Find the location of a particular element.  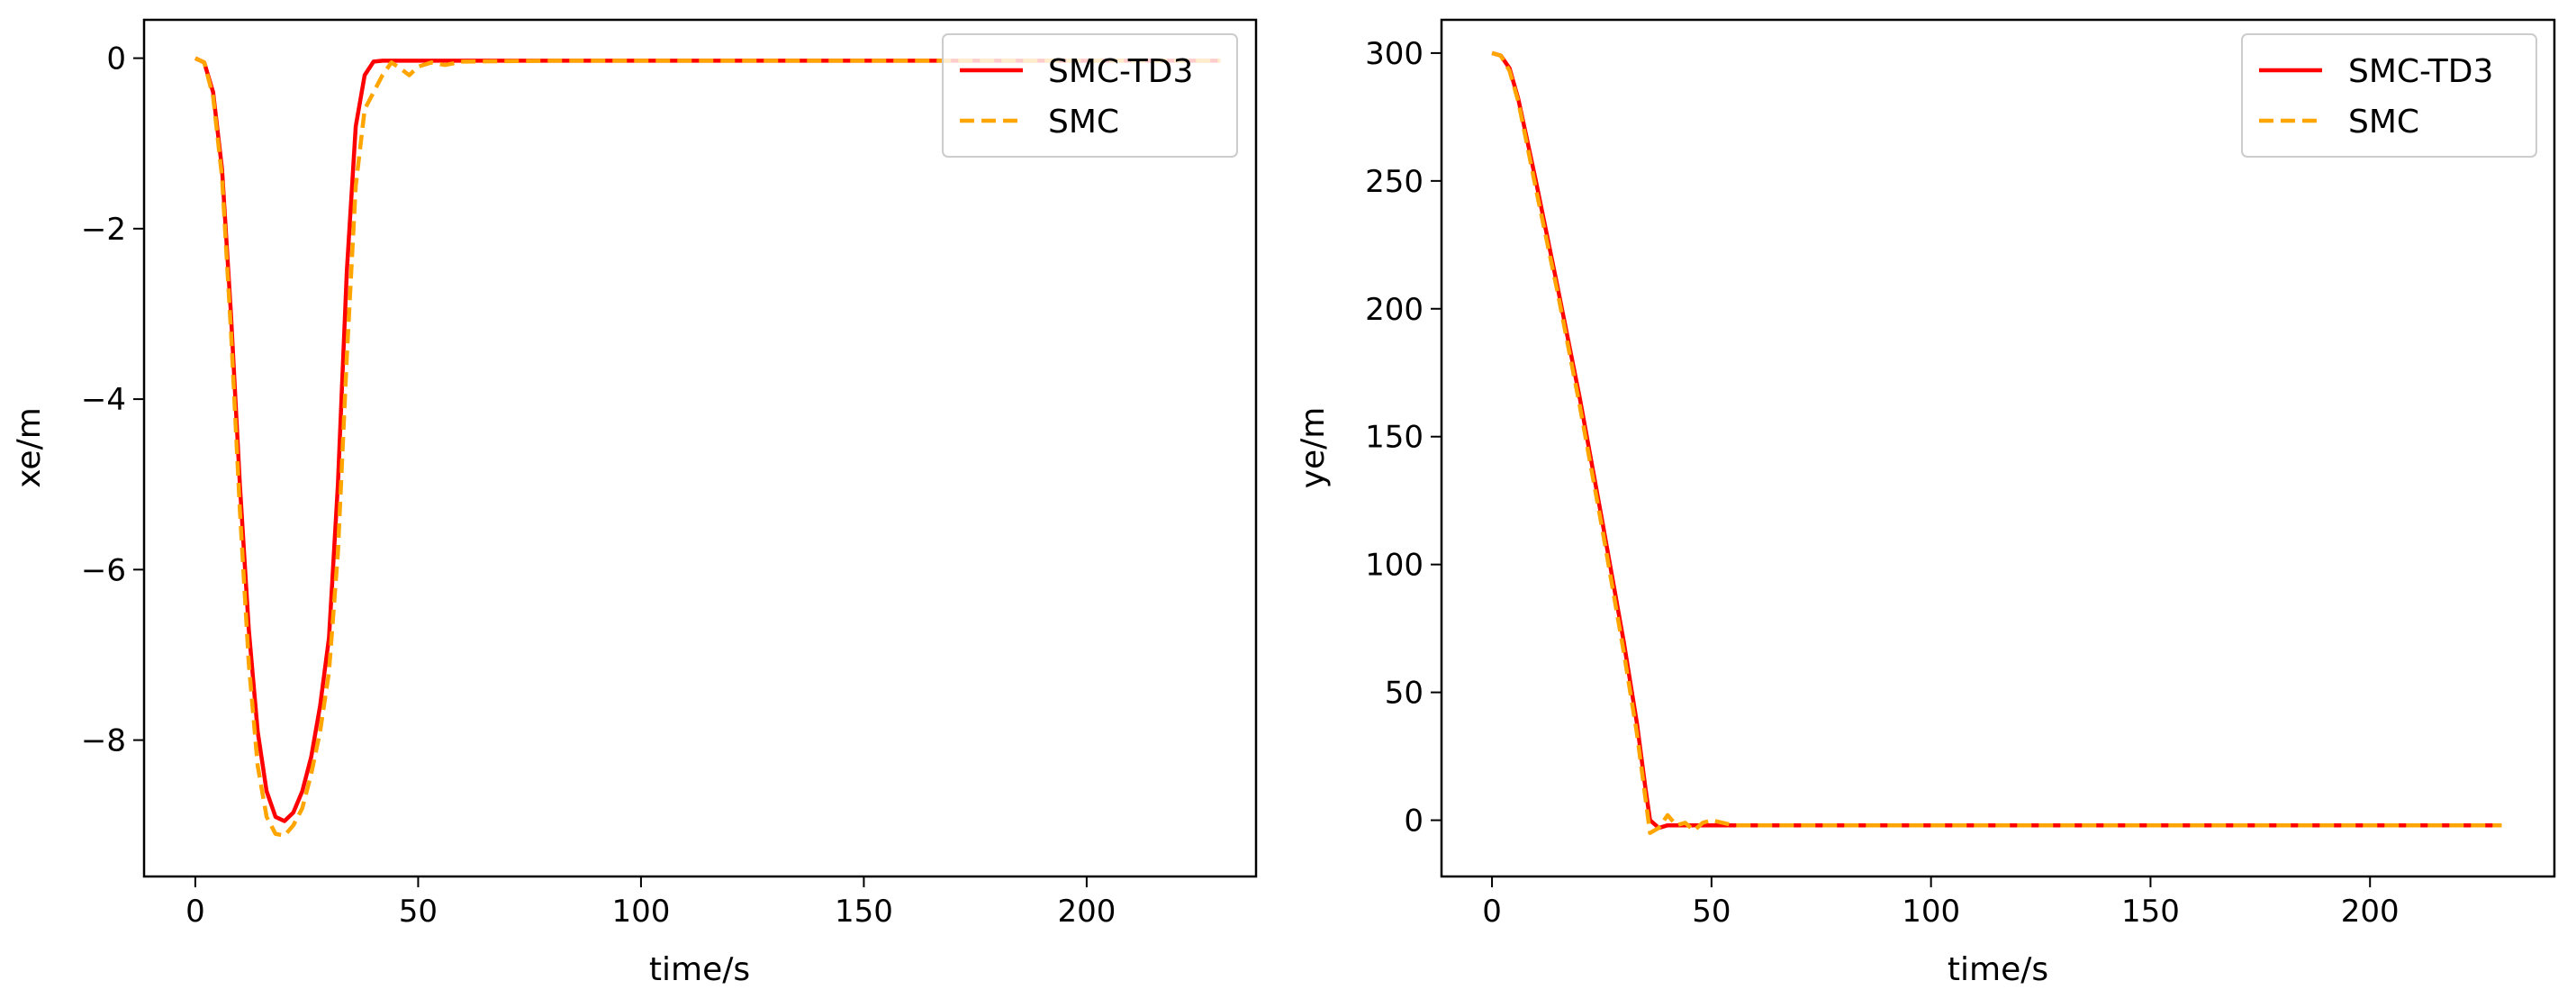

xe-legend-label-smc-td3: SMC-TD3 is located at coordinates (1120, 72).